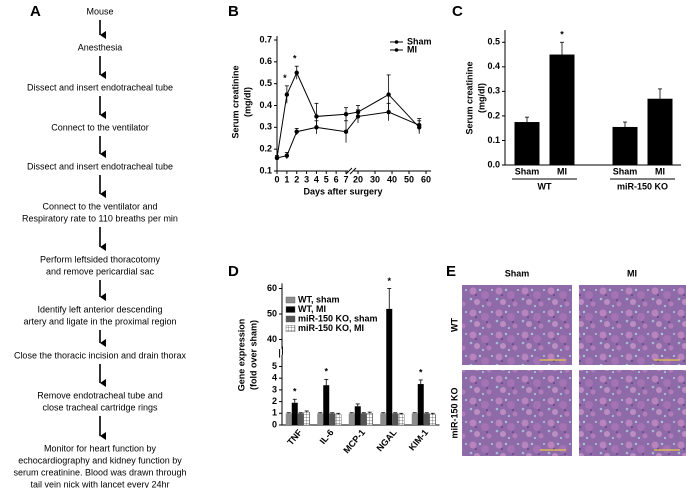  Describe the element at coordinates (351, 171) in the screenshot. I see `break-gap` at that location.